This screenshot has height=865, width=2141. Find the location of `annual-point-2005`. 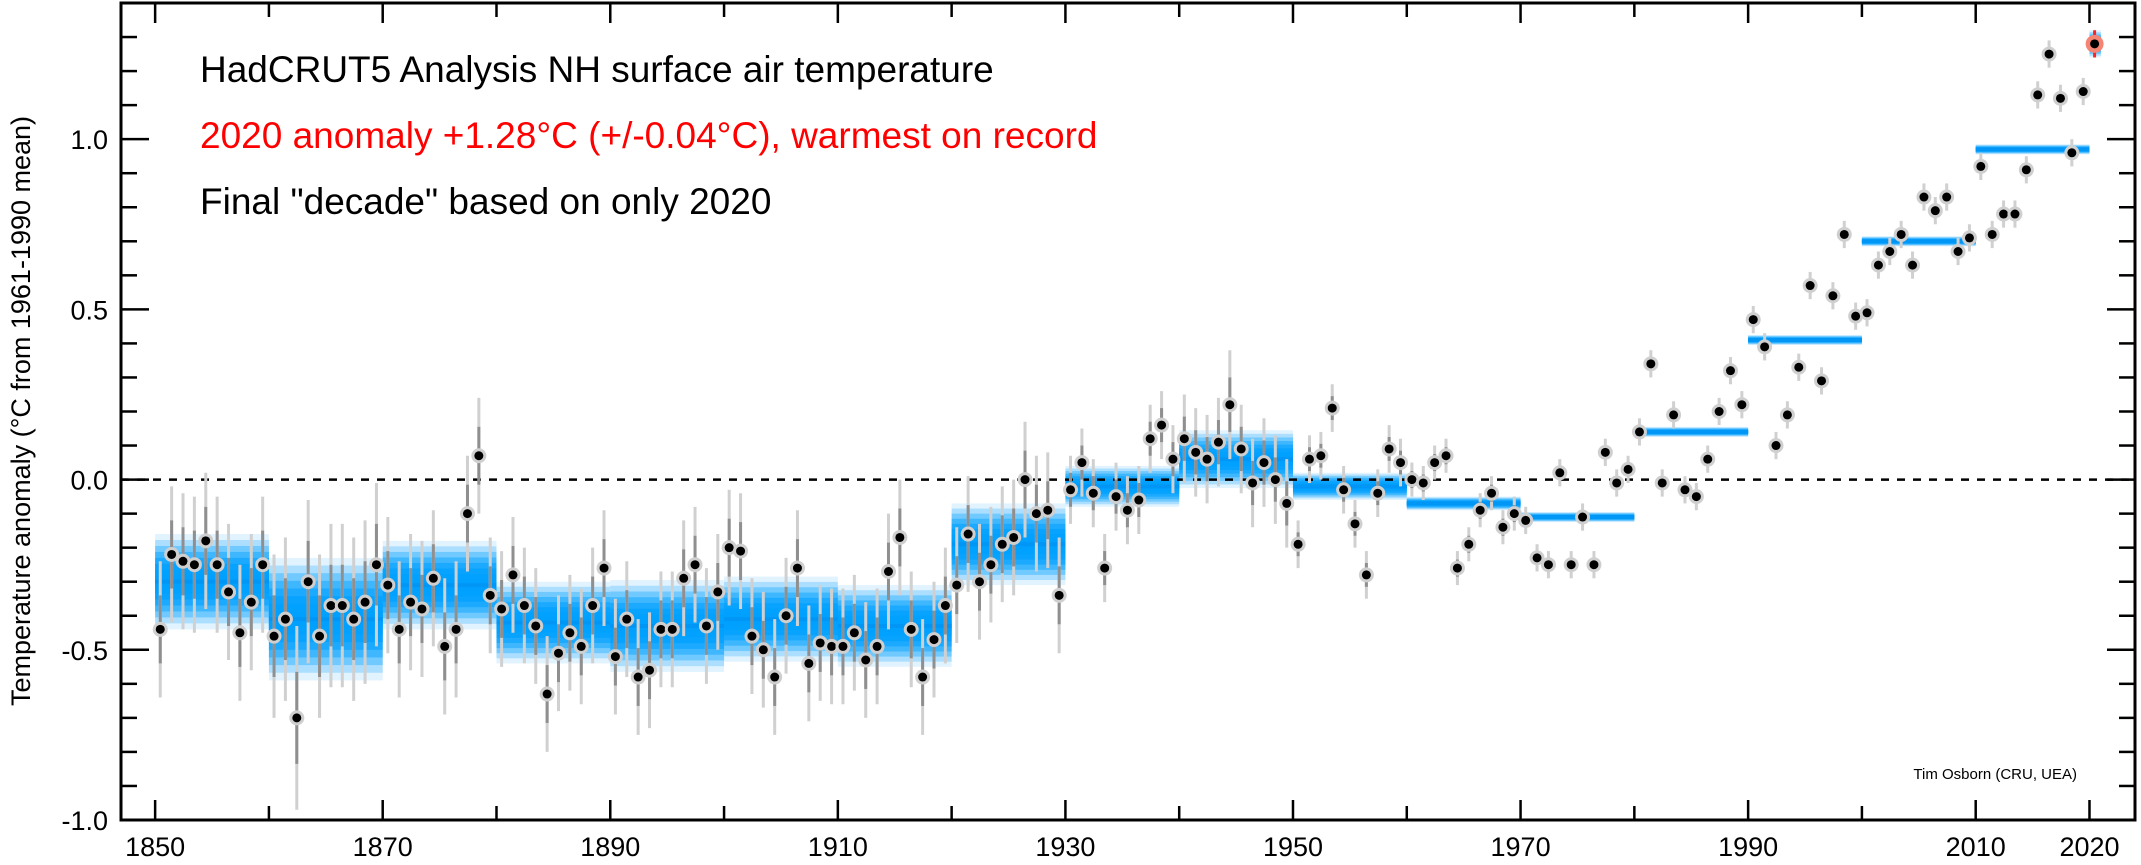

annual-point-2005 is located at coordinates (1924, 197).